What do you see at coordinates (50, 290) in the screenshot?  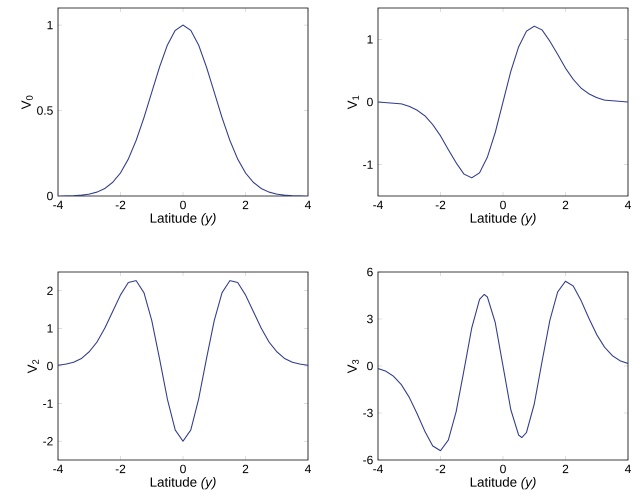 I see `y-tick-label: 2` at bounding box center [50, 290].